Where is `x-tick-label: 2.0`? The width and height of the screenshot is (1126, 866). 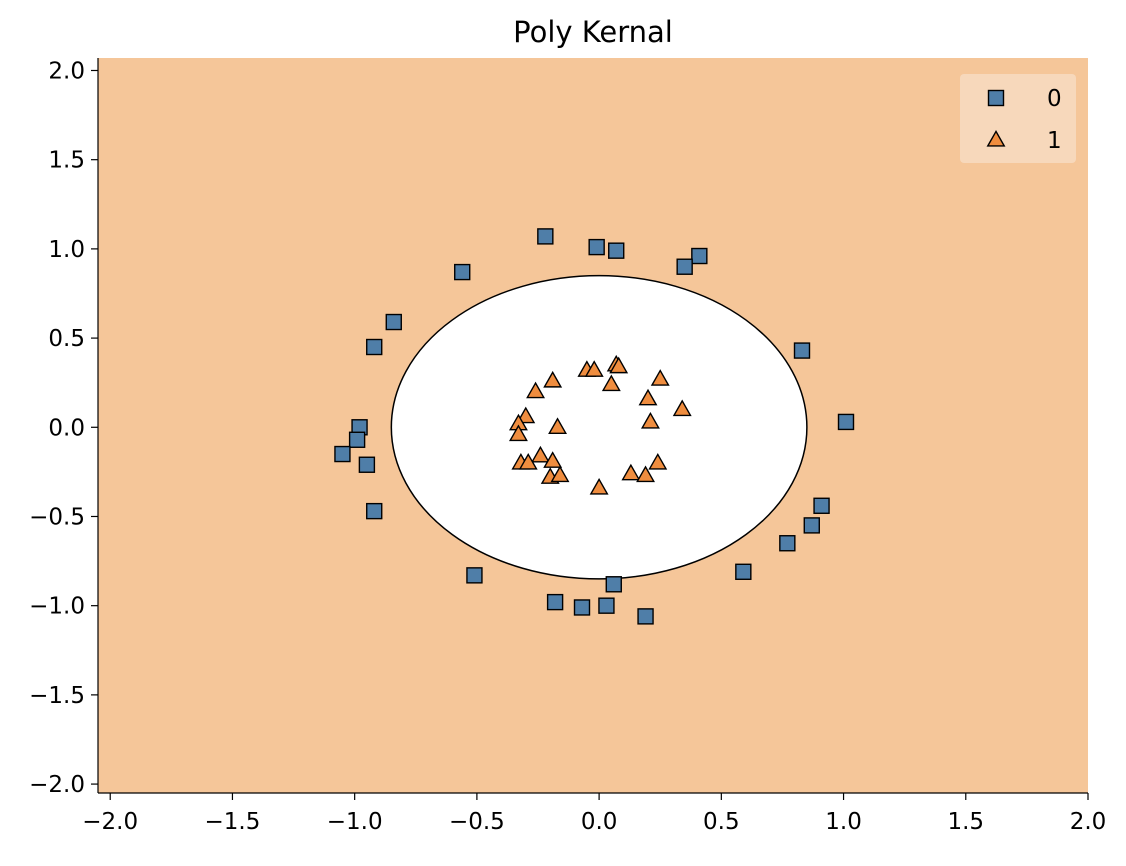
x-tick-label: 2.0 is located at coordinates (1088, 822).